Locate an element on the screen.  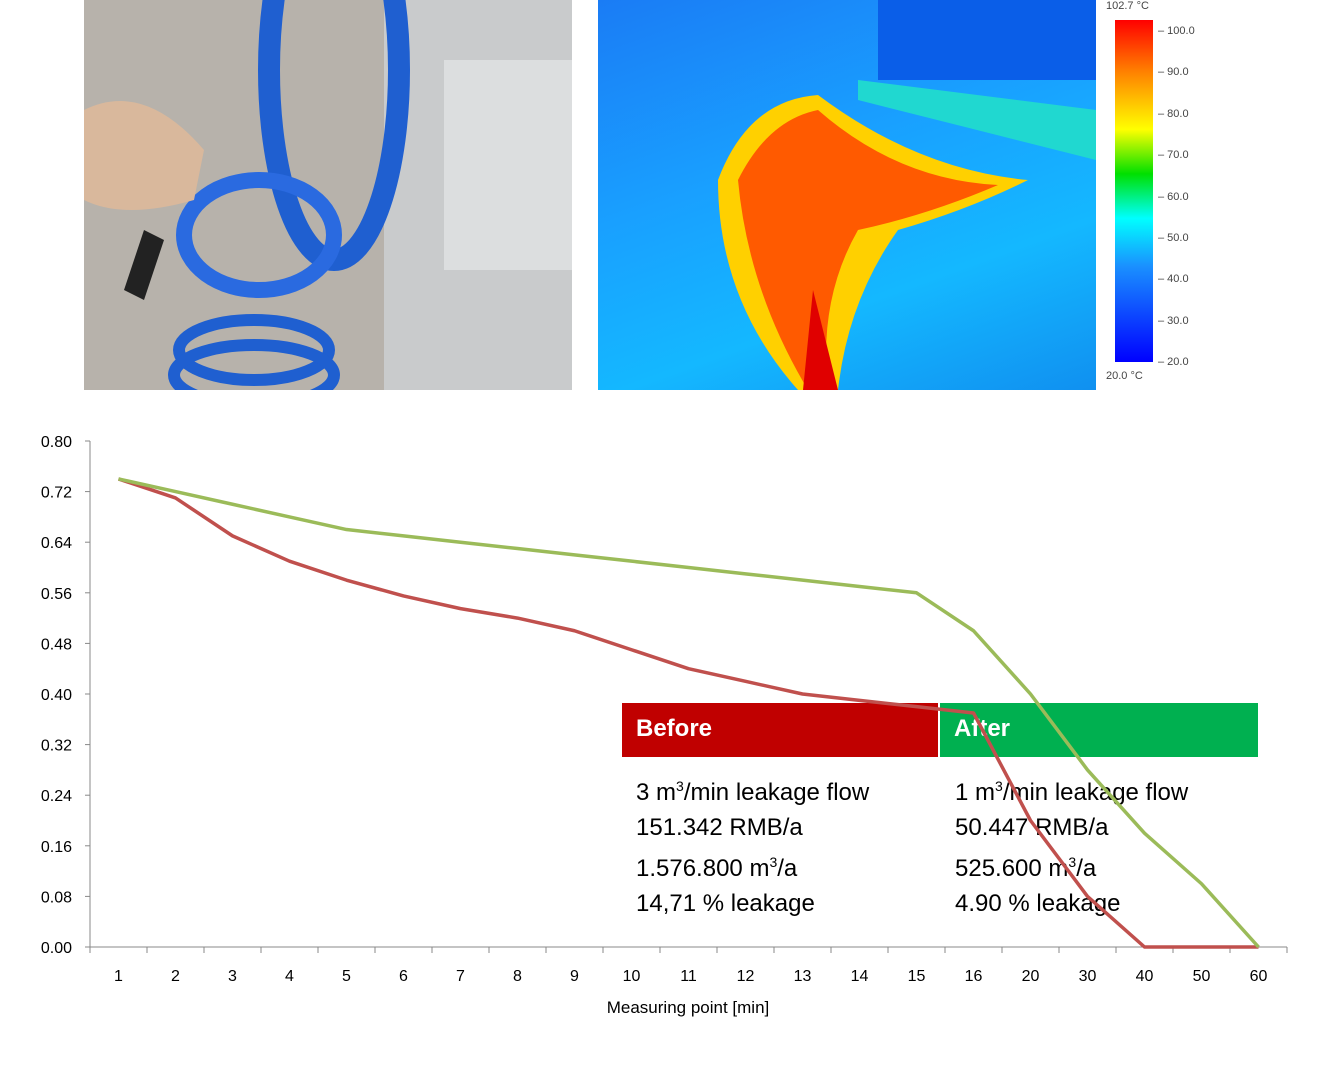
legend-line: 4.90 % leakage is located at coordinates (1038, 903).